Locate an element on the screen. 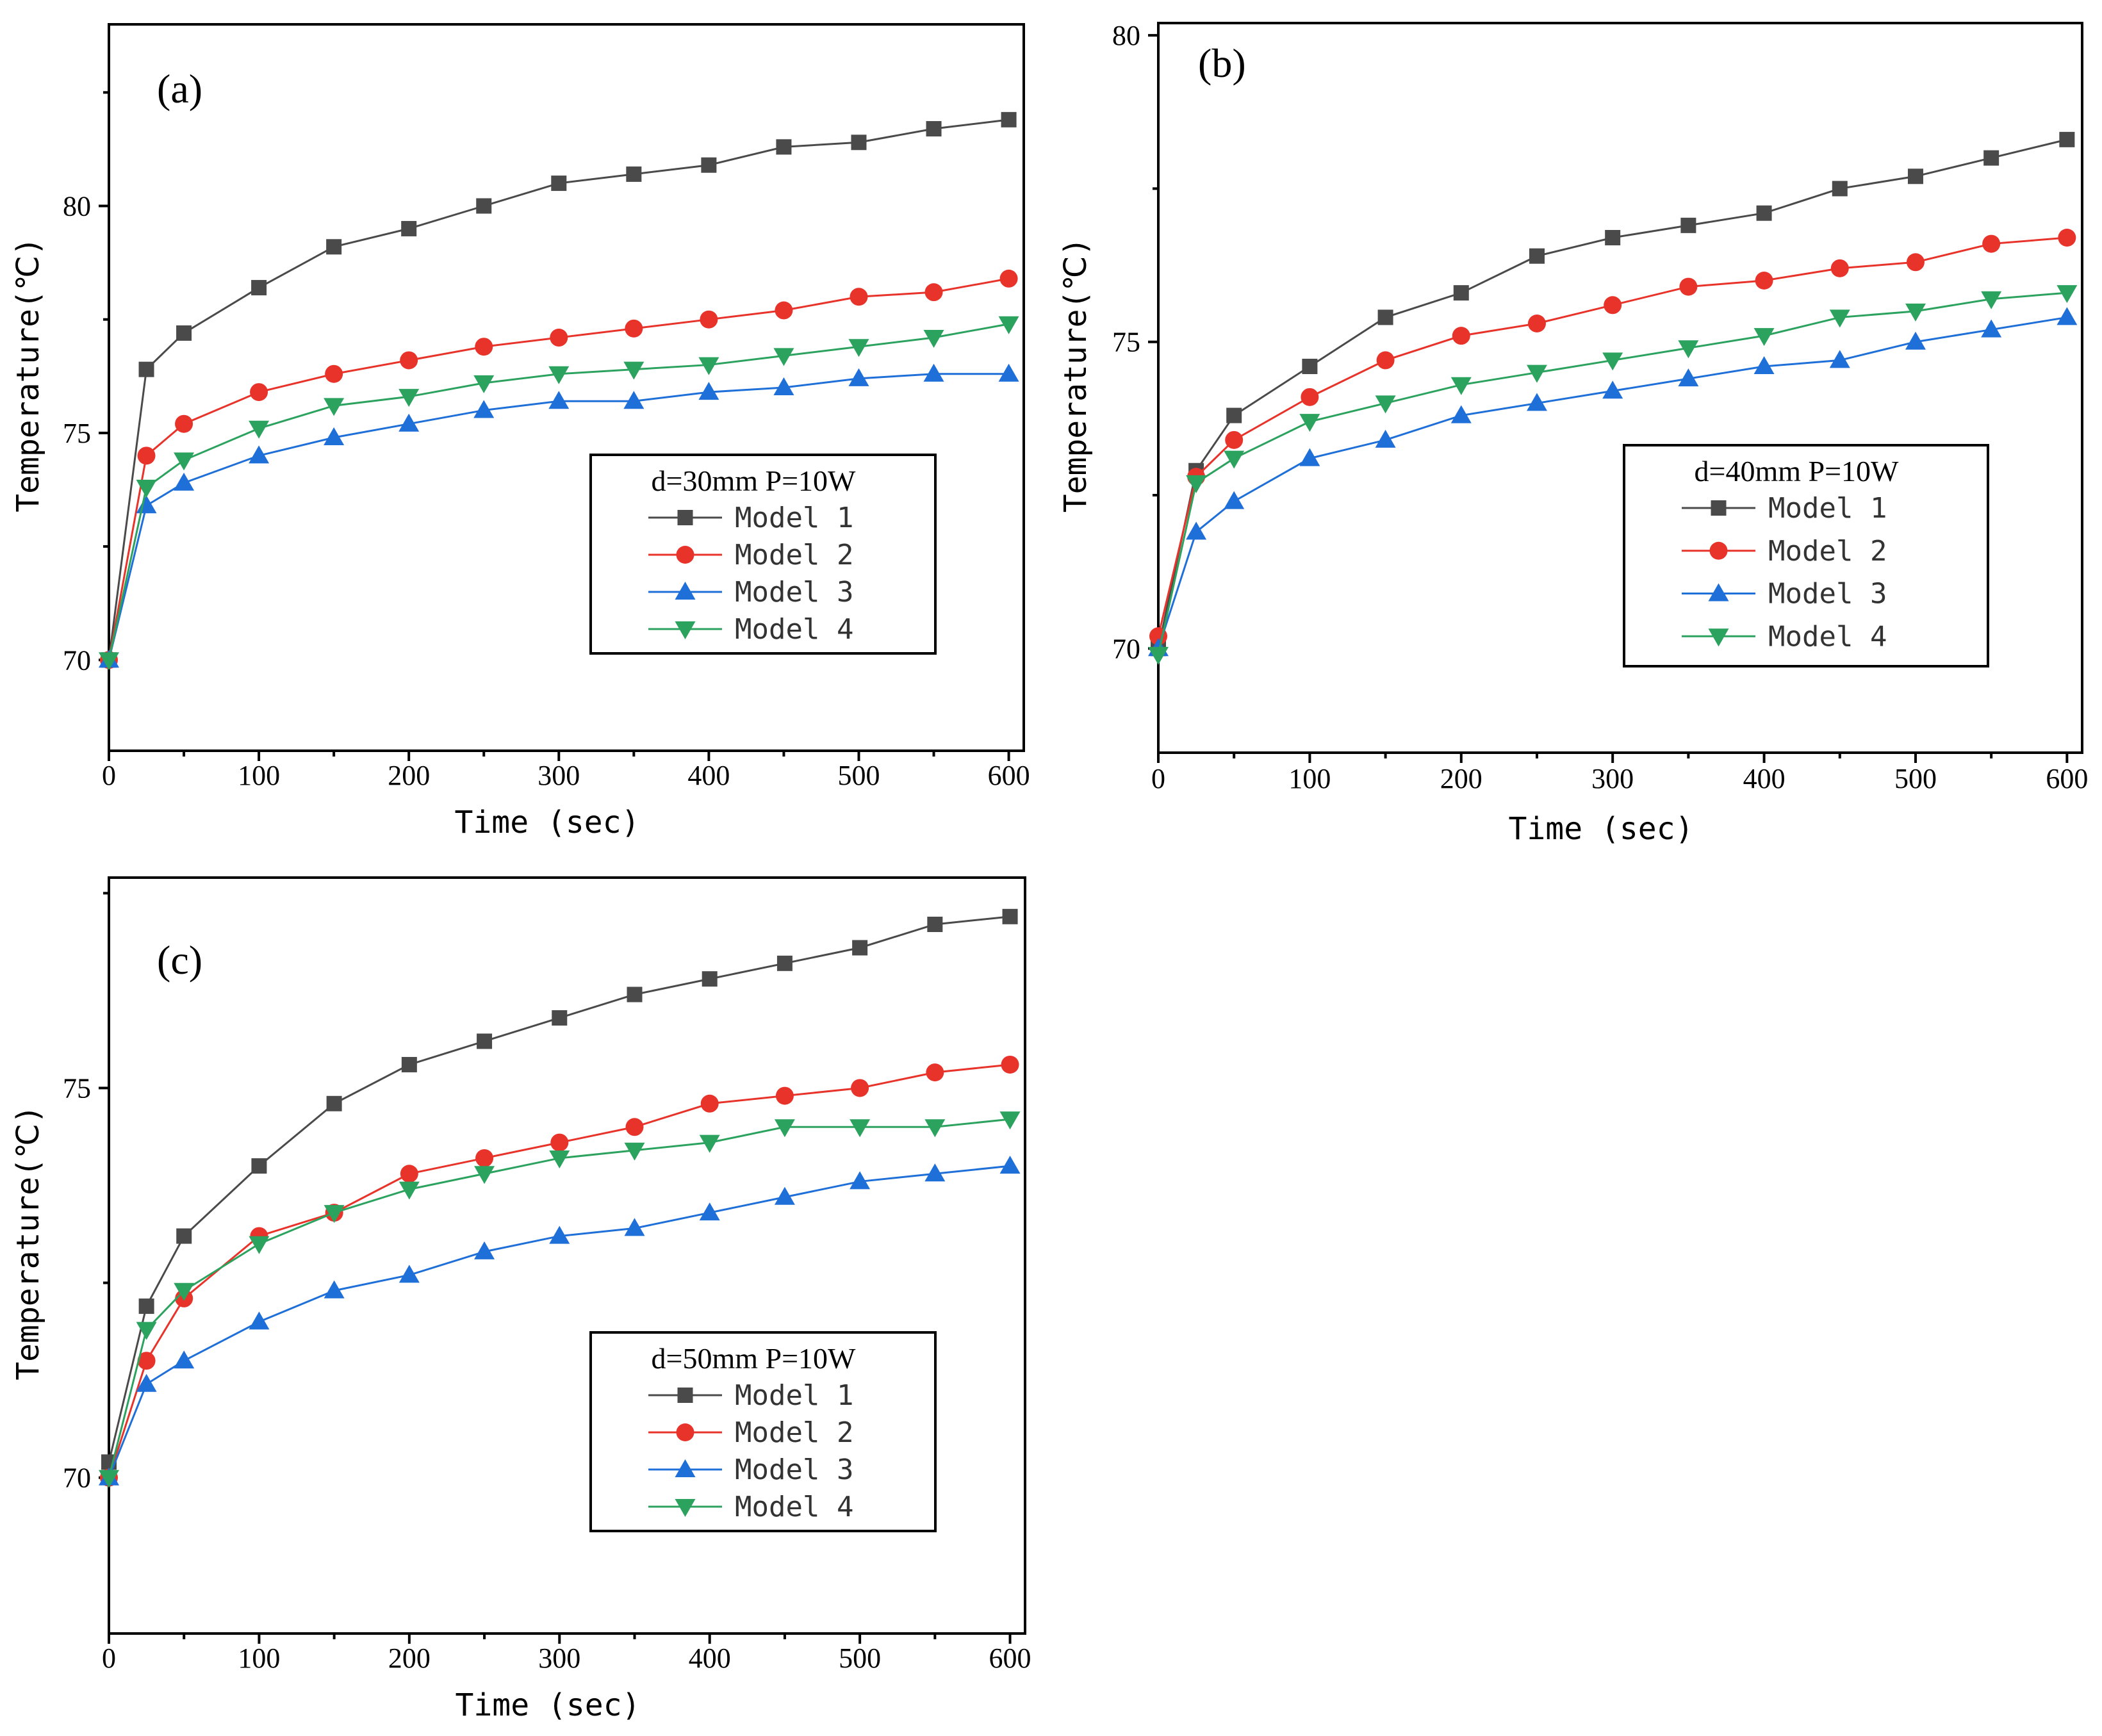 This screenshot has width=2102, height=1736. legend: d=30mm P=10W Model 1 Model 2 Model 3 Model 4 is located at coordinates (763, 554).